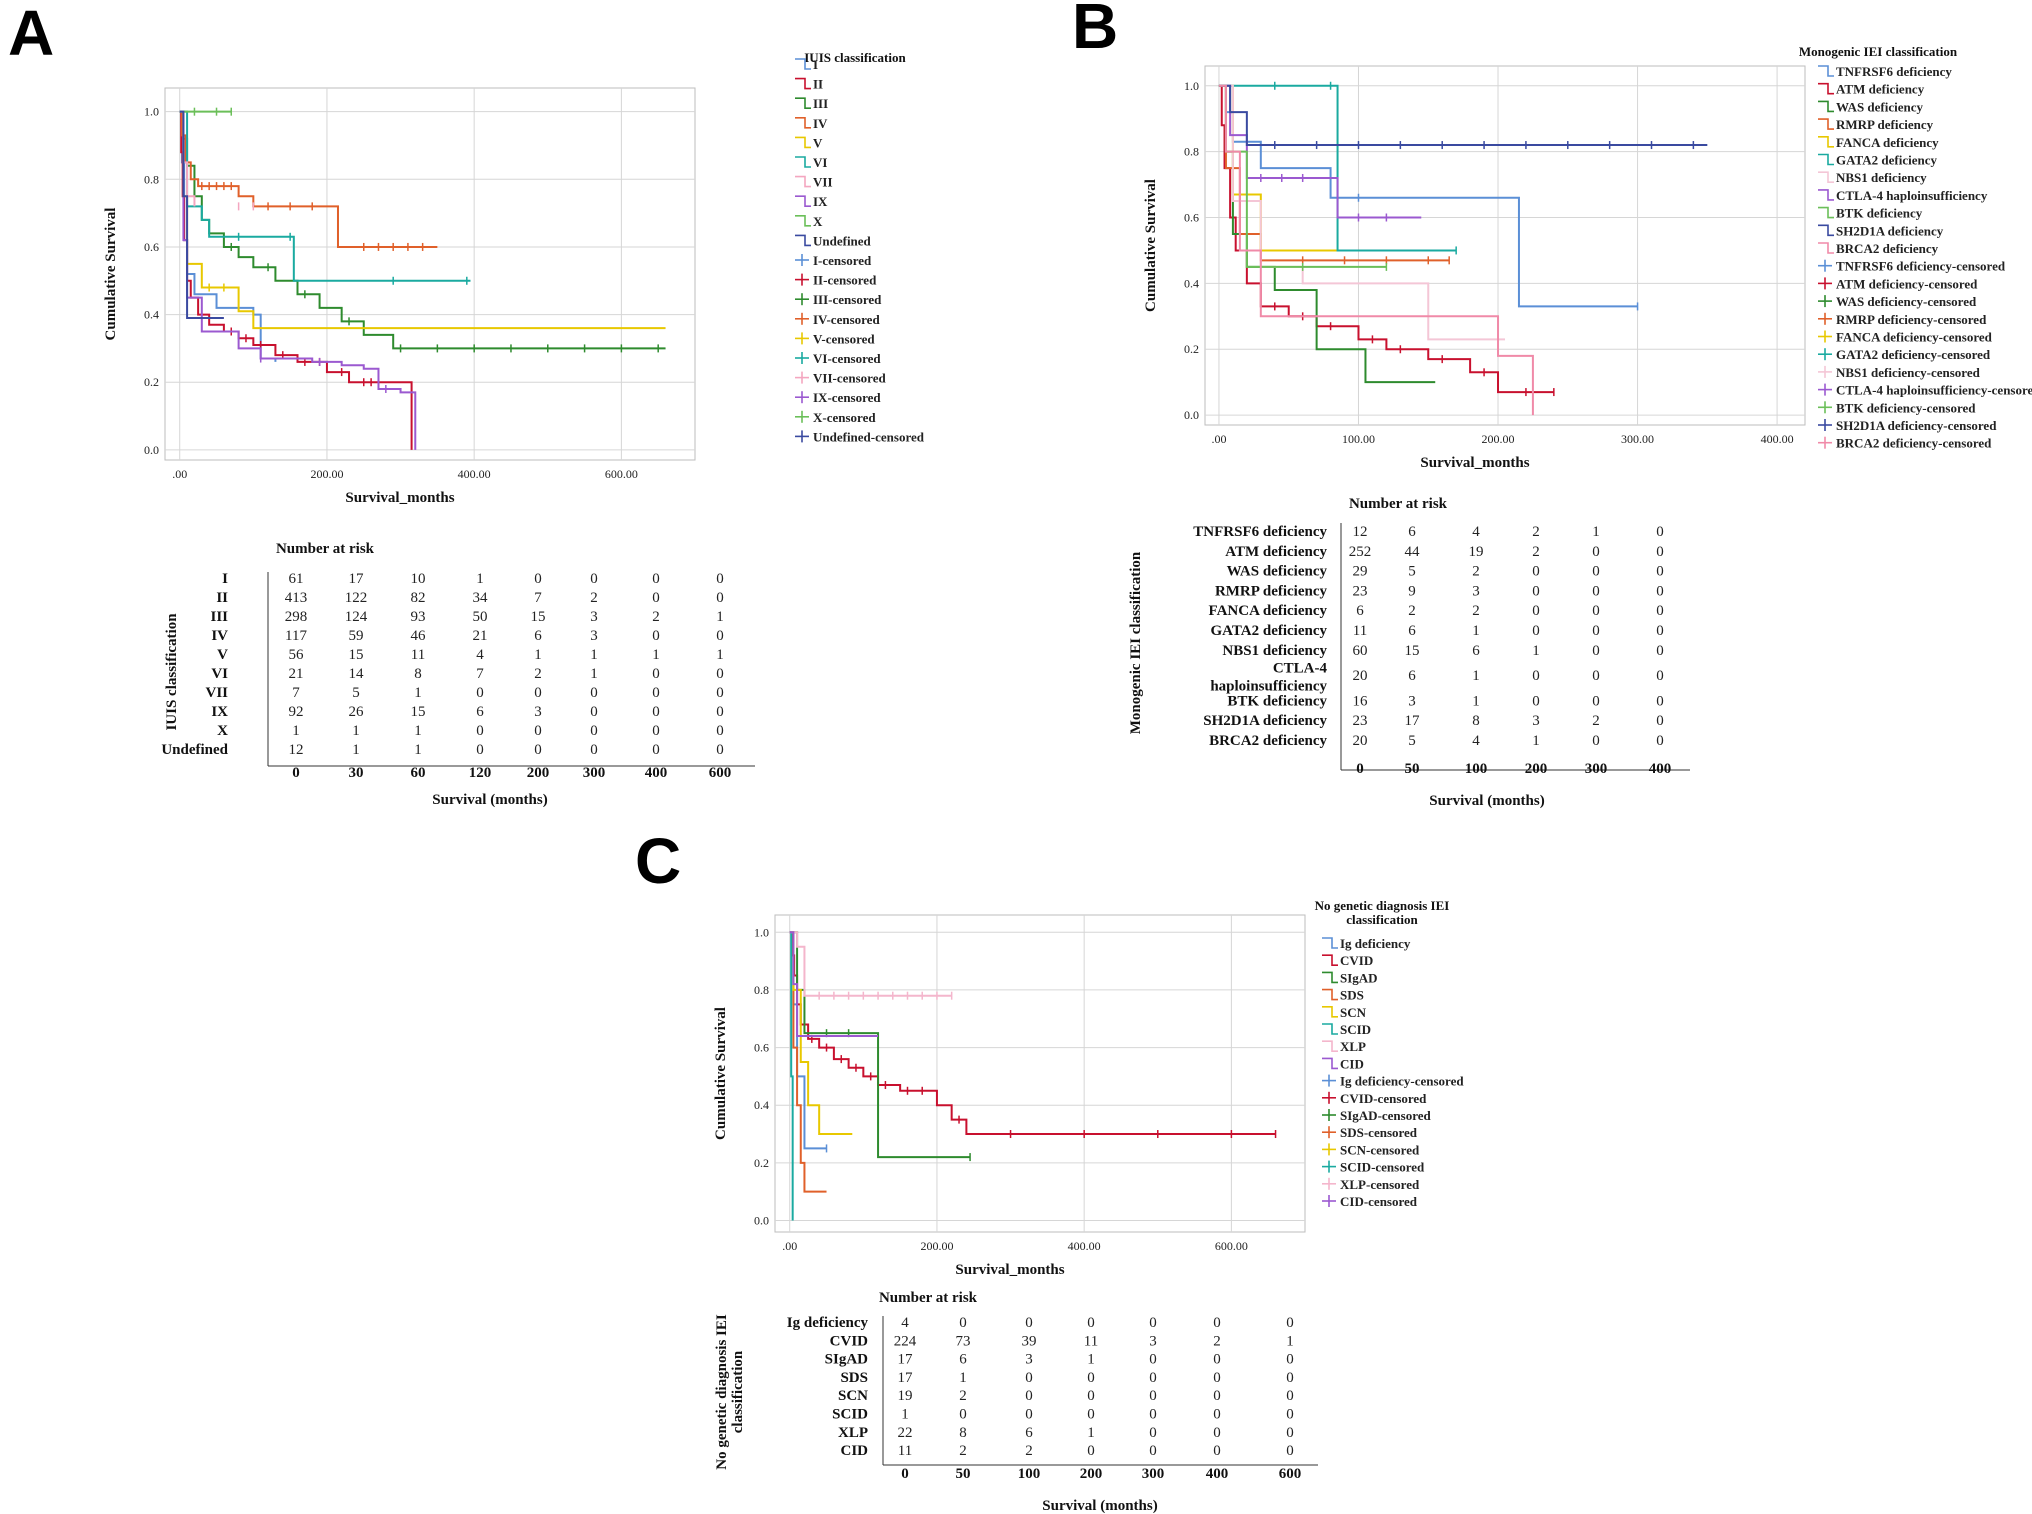  What do you see at coordinates (1880, 106) in the screenshot?
I see `legend-label: WAS deficiency` at bounding box center [1880, 106].